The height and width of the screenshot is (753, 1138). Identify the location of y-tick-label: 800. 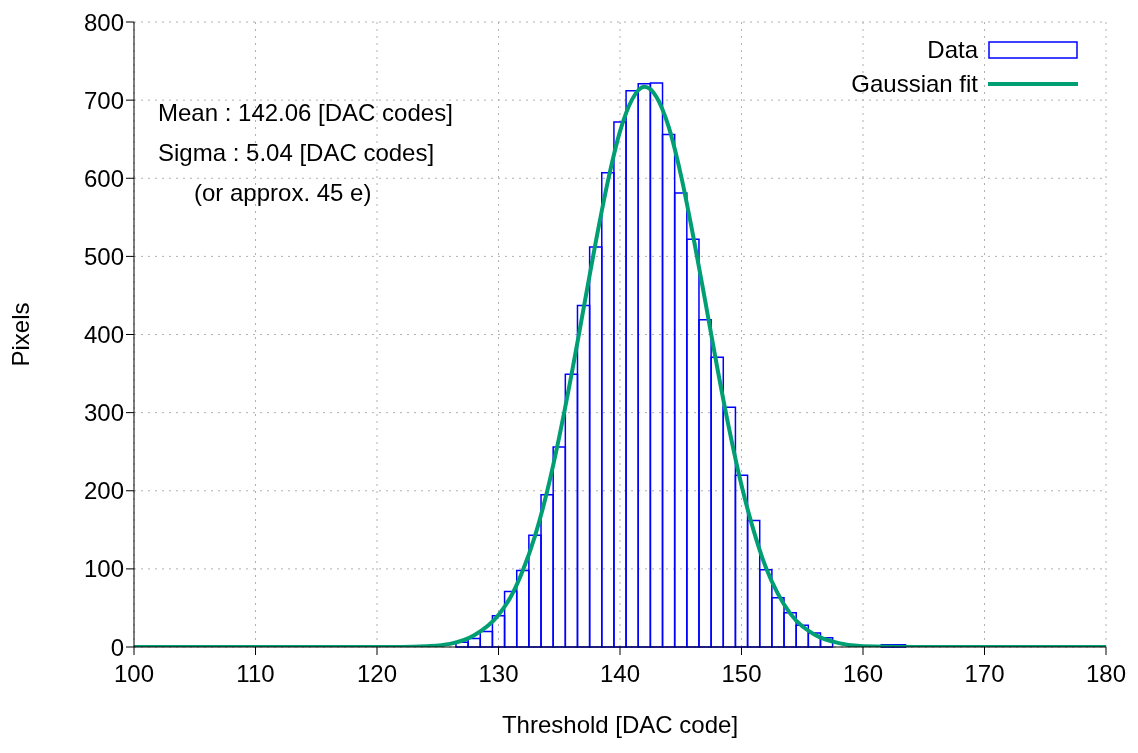
(103, 22).